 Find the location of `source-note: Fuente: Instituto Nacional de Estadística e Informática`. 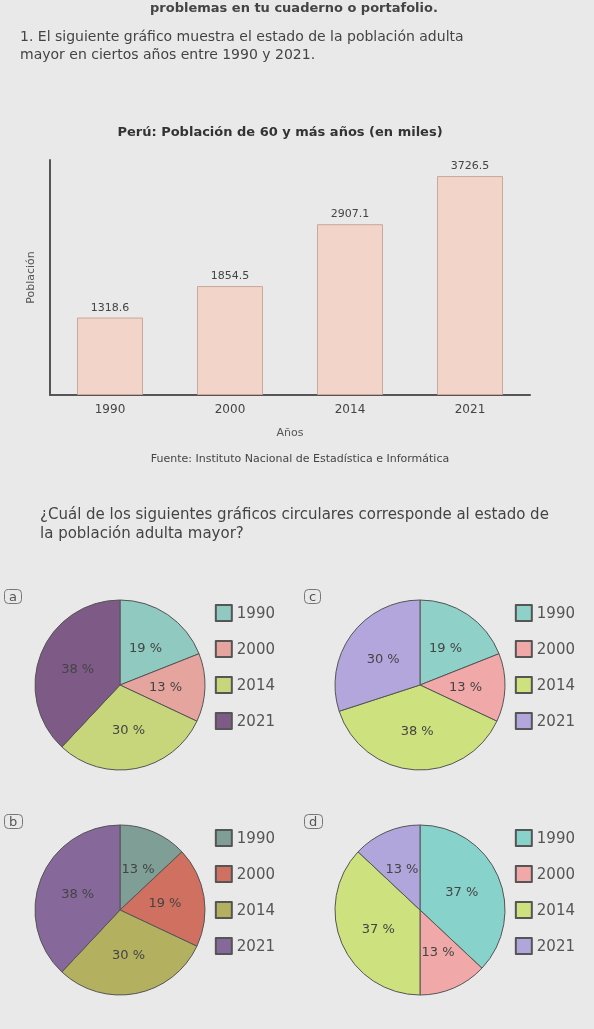

source-note: Fuente: Instituto Nacional de Estadística e Informática is located at coordinates (300, 459).